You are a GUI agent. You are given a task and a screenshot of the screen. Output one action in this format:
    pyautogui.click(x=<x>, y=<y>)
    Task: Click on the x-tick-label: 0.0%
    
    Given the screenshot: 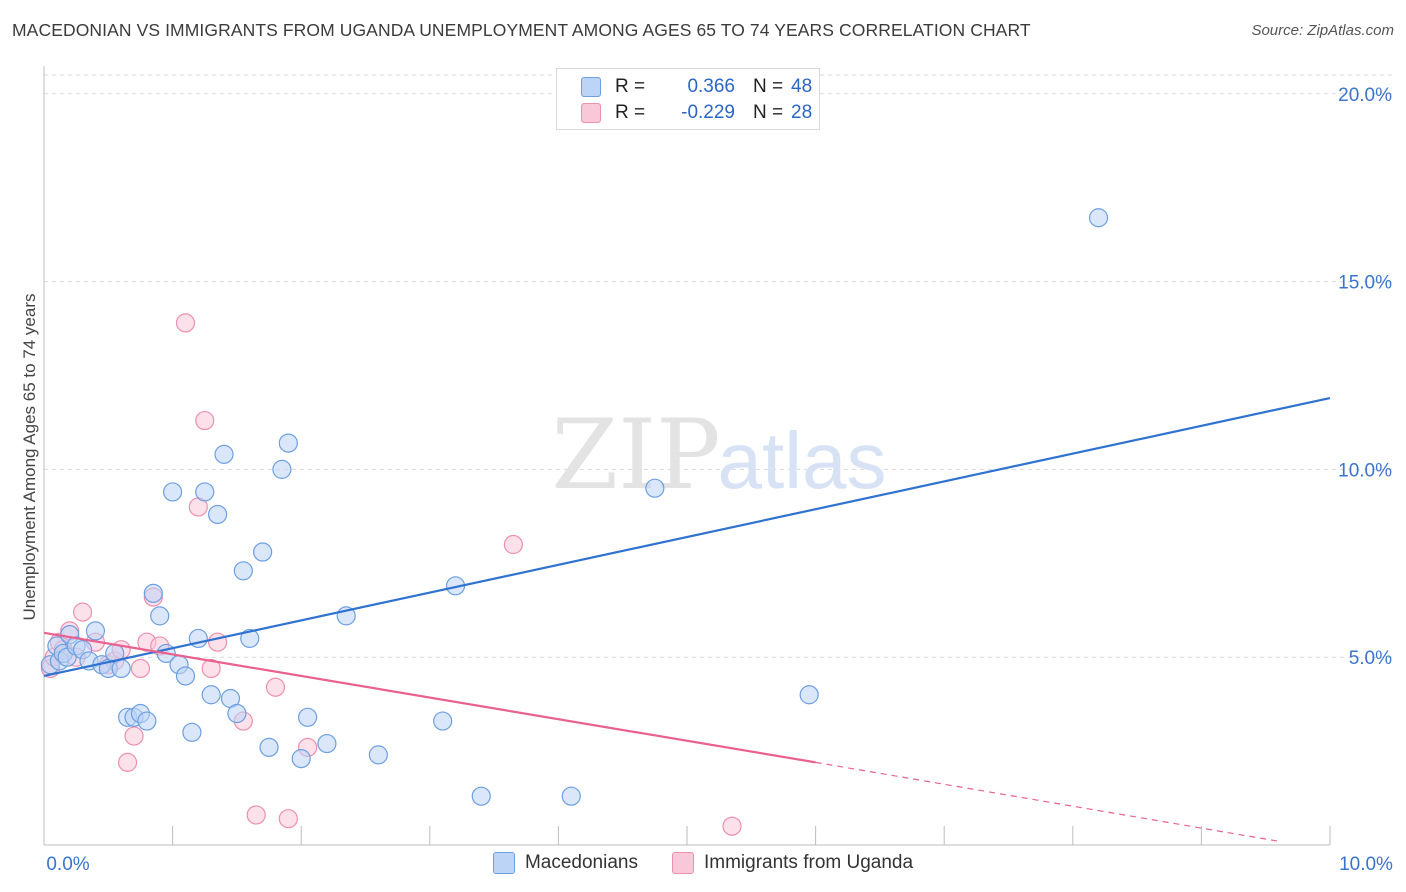 What is the action you would take?
    pyautogui.click(x=67, y=864)
    